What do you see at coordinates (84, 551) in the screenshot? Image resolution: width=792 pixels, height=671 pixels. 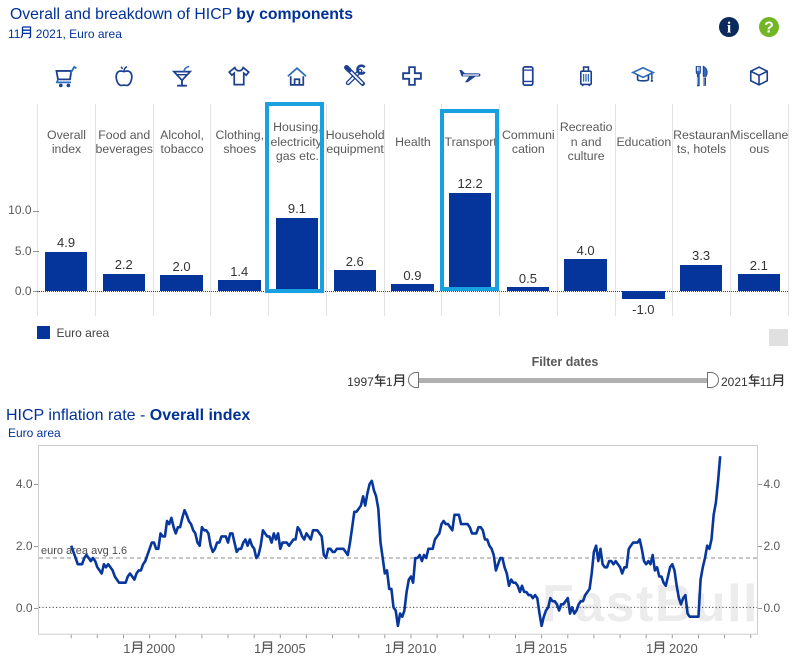 I see `svg-text: euro area avg 1.6` at bounding box center [84, 551].